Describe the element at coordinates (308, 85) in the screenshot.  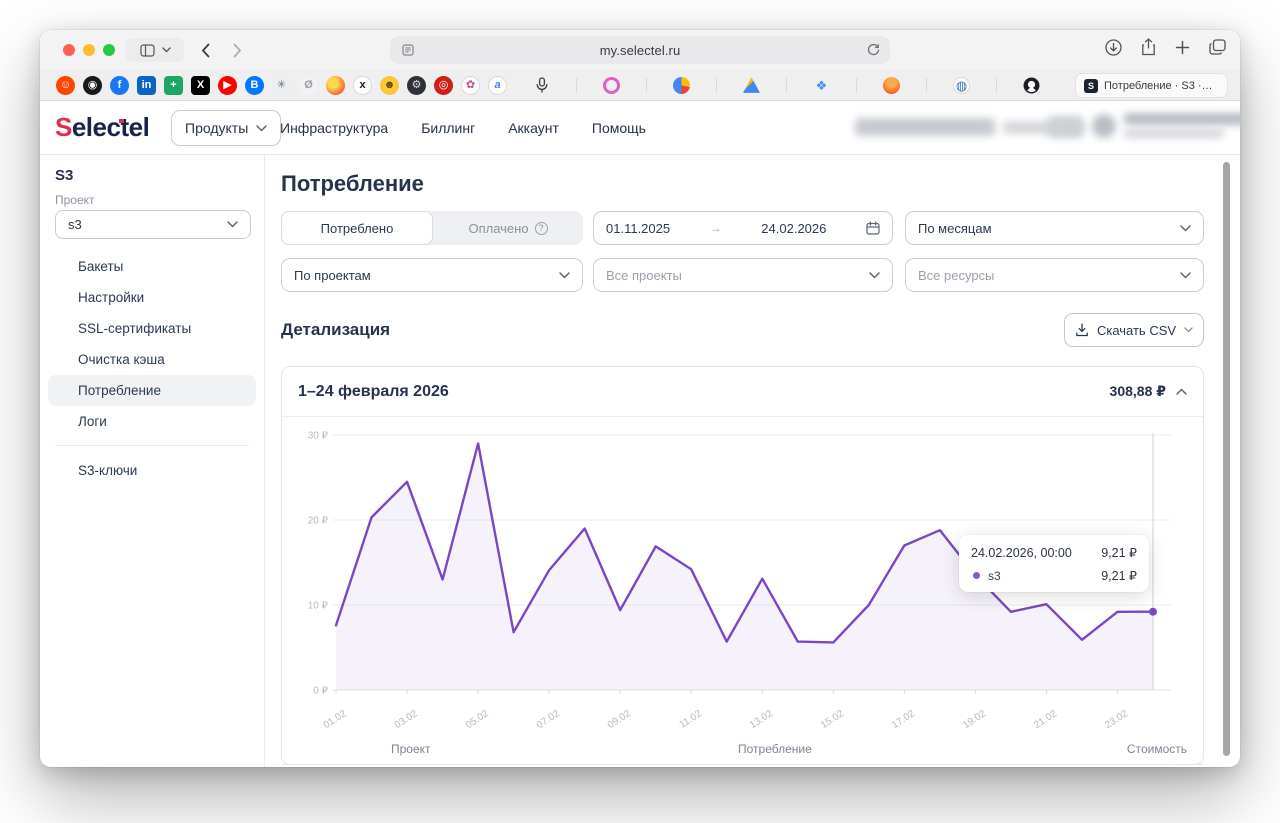
I see `blocked-favicon: Ø` at that location.